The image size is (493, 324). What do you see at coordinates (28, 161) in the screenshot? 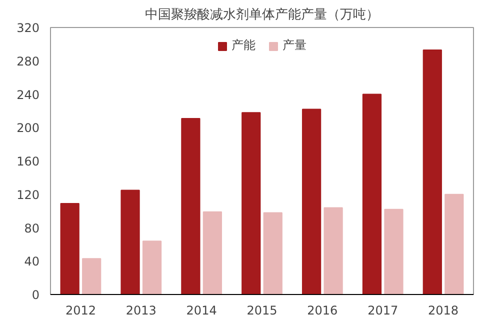
I see `y-tick-label: 160` at bounding box center [28, 161].